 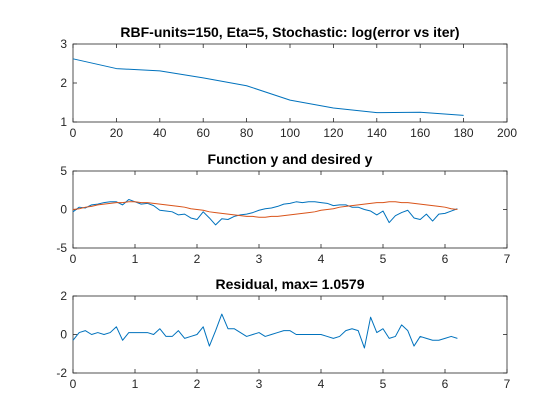 I want to click on y-tick-label: -2, so click(x=61, y=373).